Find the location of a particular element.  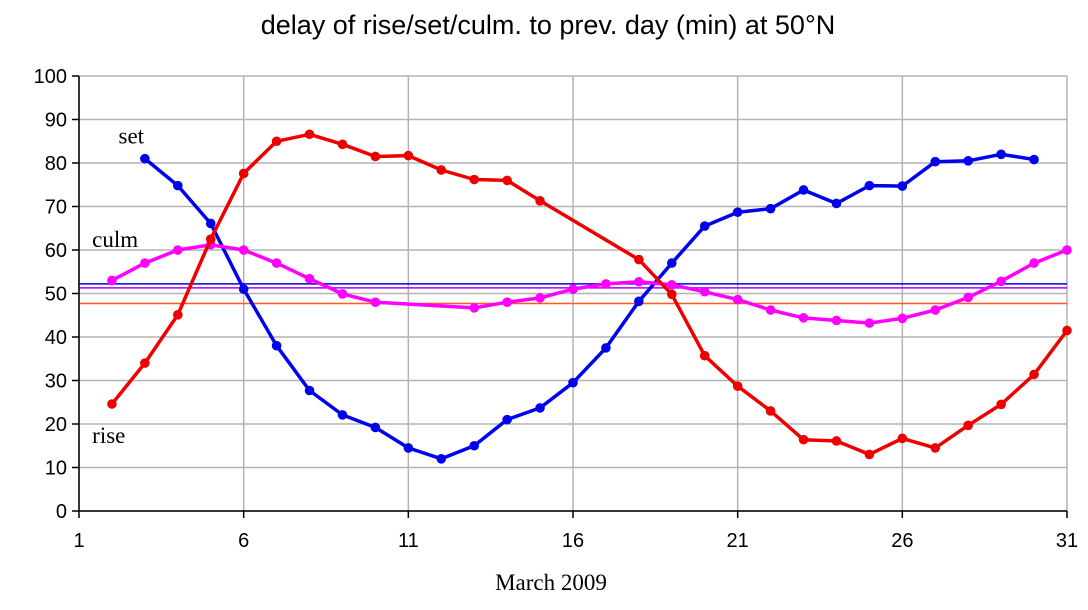

y-tick-label: 40 is located at coordinates (56, 338).